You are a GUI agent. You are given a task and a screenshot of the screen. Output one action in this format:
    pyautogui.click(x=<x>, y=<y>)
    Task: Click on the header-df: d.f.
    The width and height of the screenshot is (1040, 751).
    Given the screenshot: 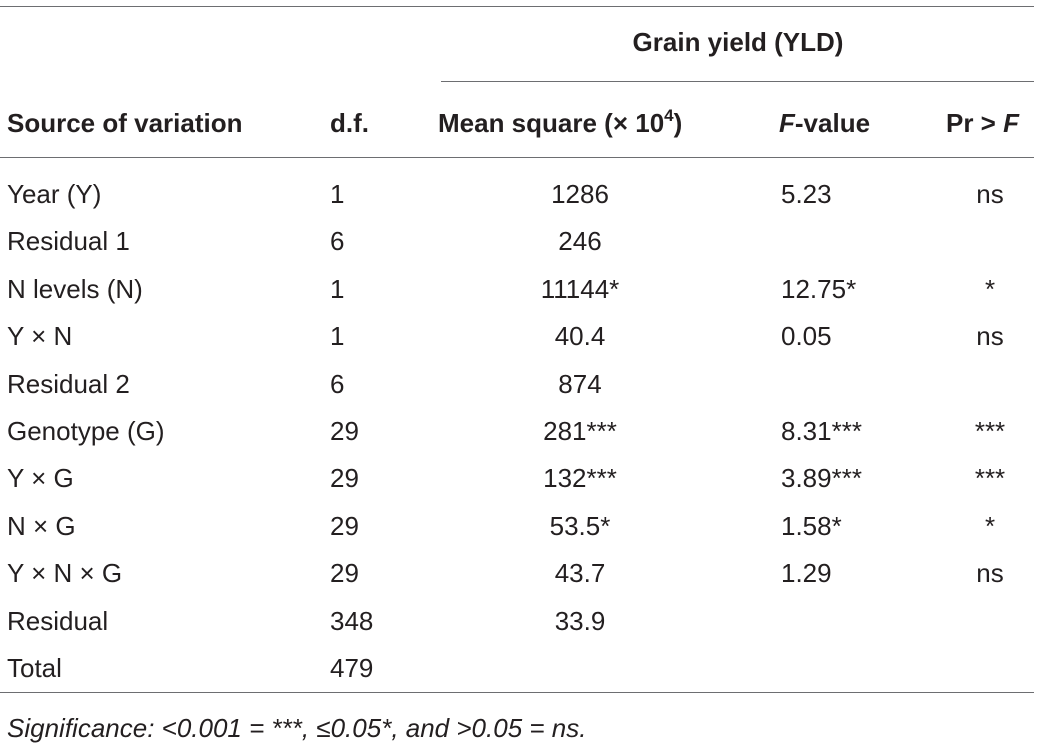 What is the action you would take?
    pyautogui.click(x=349, y=123)
    